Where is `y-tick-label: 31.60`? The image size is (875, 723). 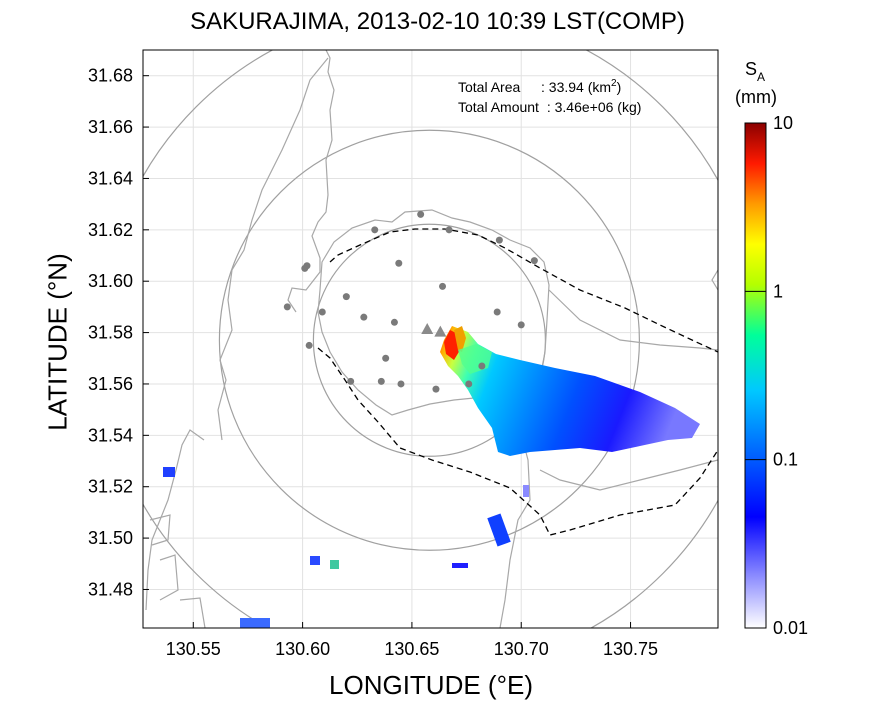 y-tick-label: 31.60 is located at coordinates (110, 281).